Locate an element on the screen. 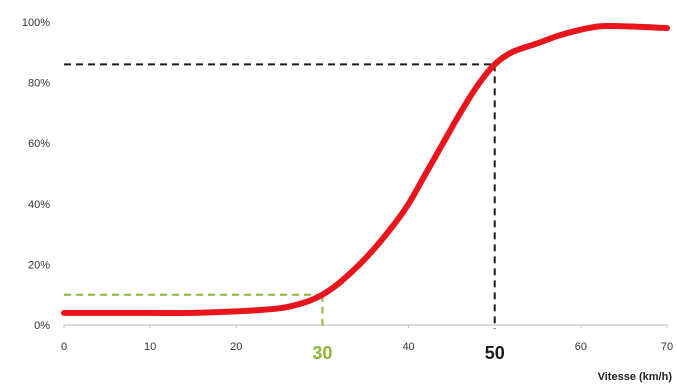  y-tick-label: 20% is located at coordinates (39, 265).